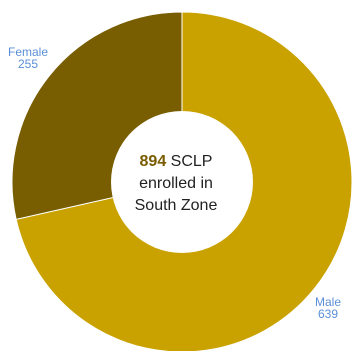 The height and width of the screenshot is (351, 353). I want to click on slice-label-female-value: 255, so click(28, 64).